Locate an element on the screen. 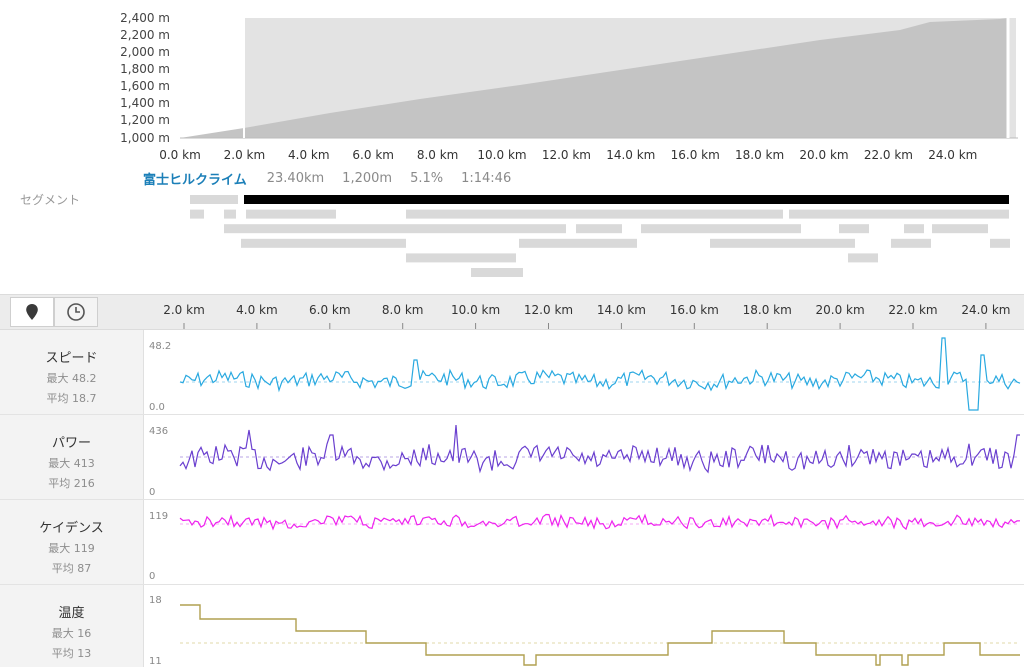 Image resolution: width=1024 pixels, height=667 pixels. cadence-label-panel: ケイデンス 最大 119 平均 87 is located at coordinates (72, 542).